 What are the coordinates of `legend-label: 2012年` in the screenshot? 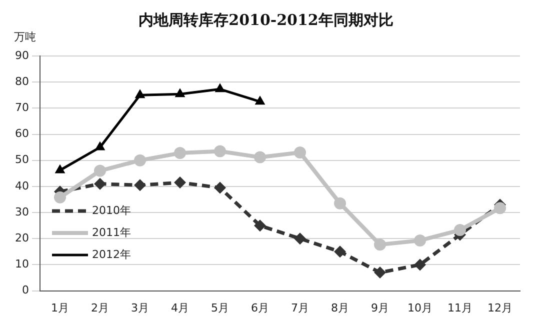 It's located at (111, 254).